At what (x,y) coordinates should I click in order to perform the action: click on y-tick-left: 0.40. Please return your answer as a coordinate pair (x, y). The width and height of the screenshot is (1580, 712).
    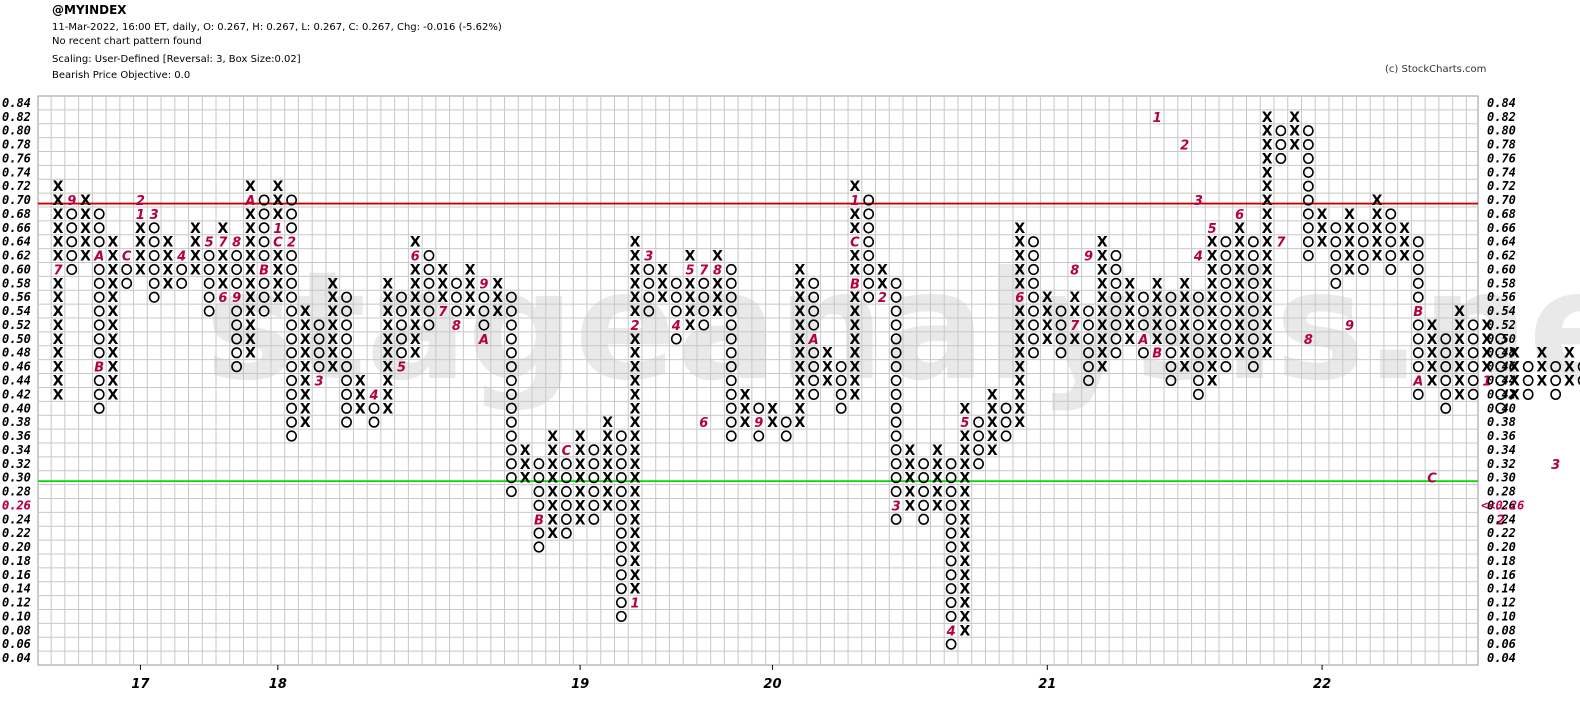
    Looking at the image, I should click on (16, 408).